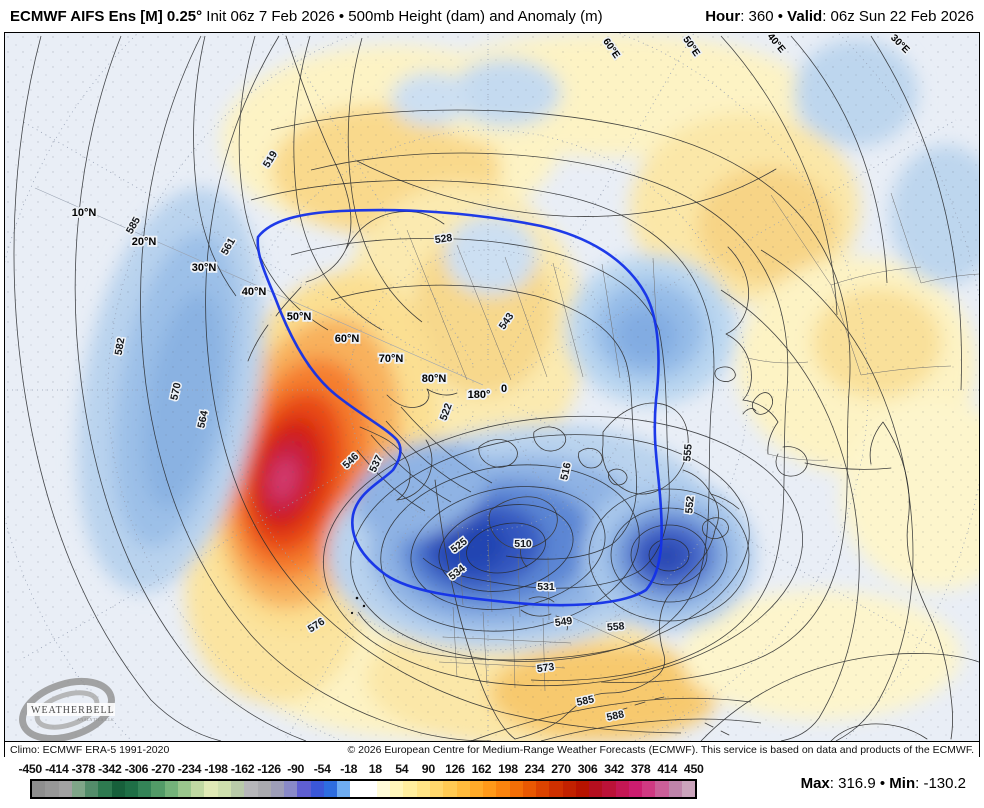 This screenshot has height=808, width=984. What do you see at coordinates (375, 769) in the screenshot?
I see `colorbar-tick-label: 18` at bounding box center [375, 769].